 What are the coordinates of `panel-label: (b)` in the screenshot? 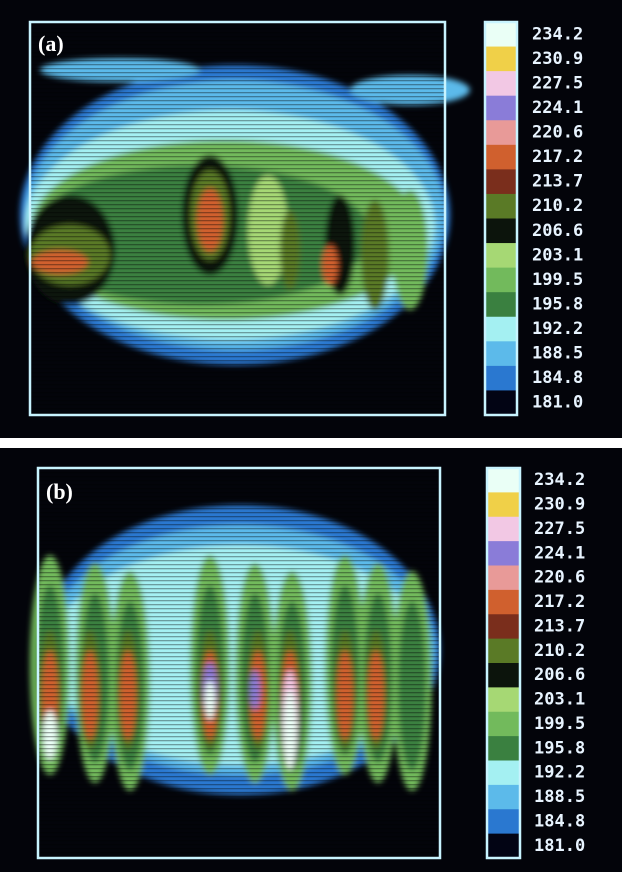 It's located at (59, 491).